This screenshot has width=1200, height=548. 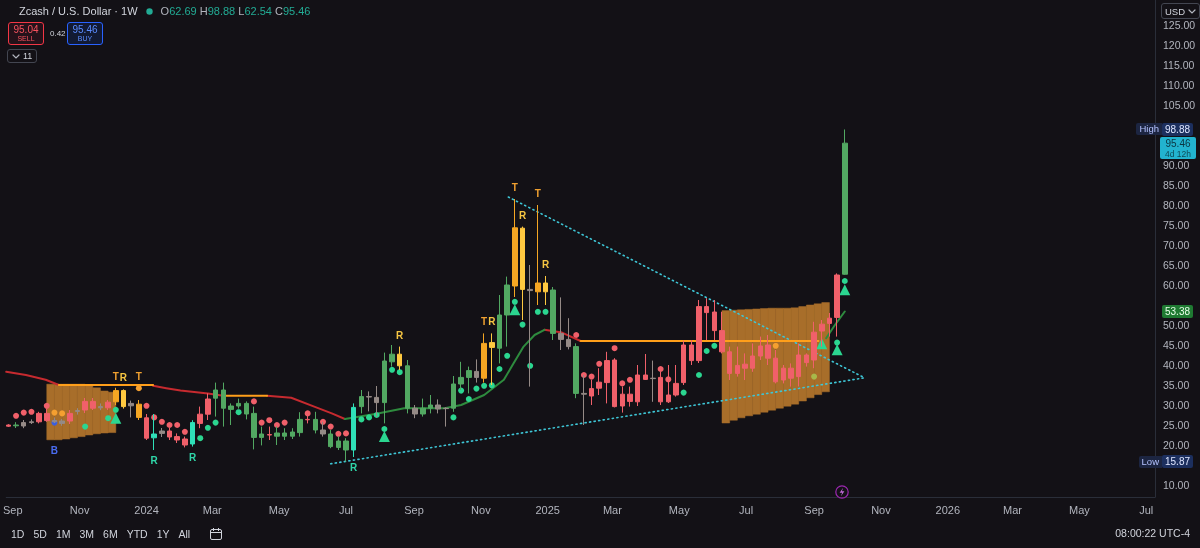 I want to click on x-tick-label: 2026, so click(x=948, y=509).